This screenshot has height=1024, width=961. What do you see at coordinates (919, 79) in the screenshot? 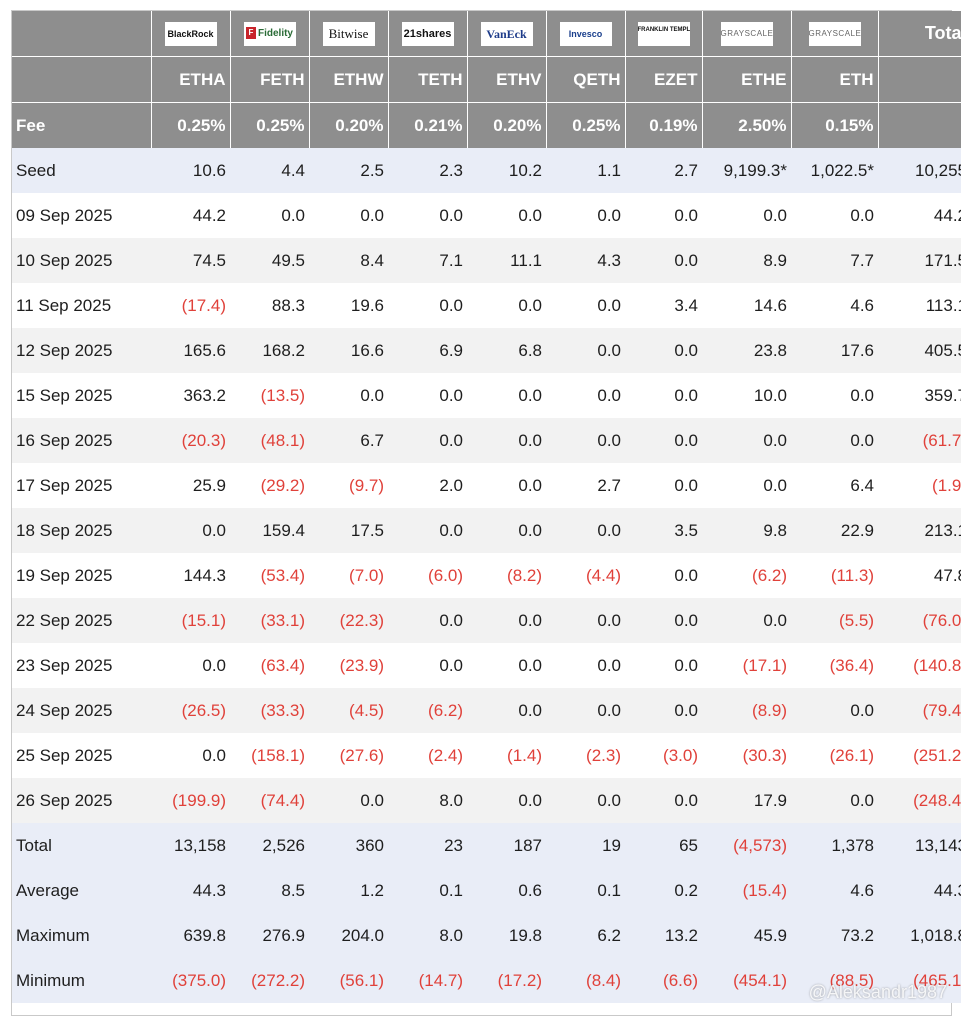
I see `ticker-total-blank` at bounding box center [919, 79].